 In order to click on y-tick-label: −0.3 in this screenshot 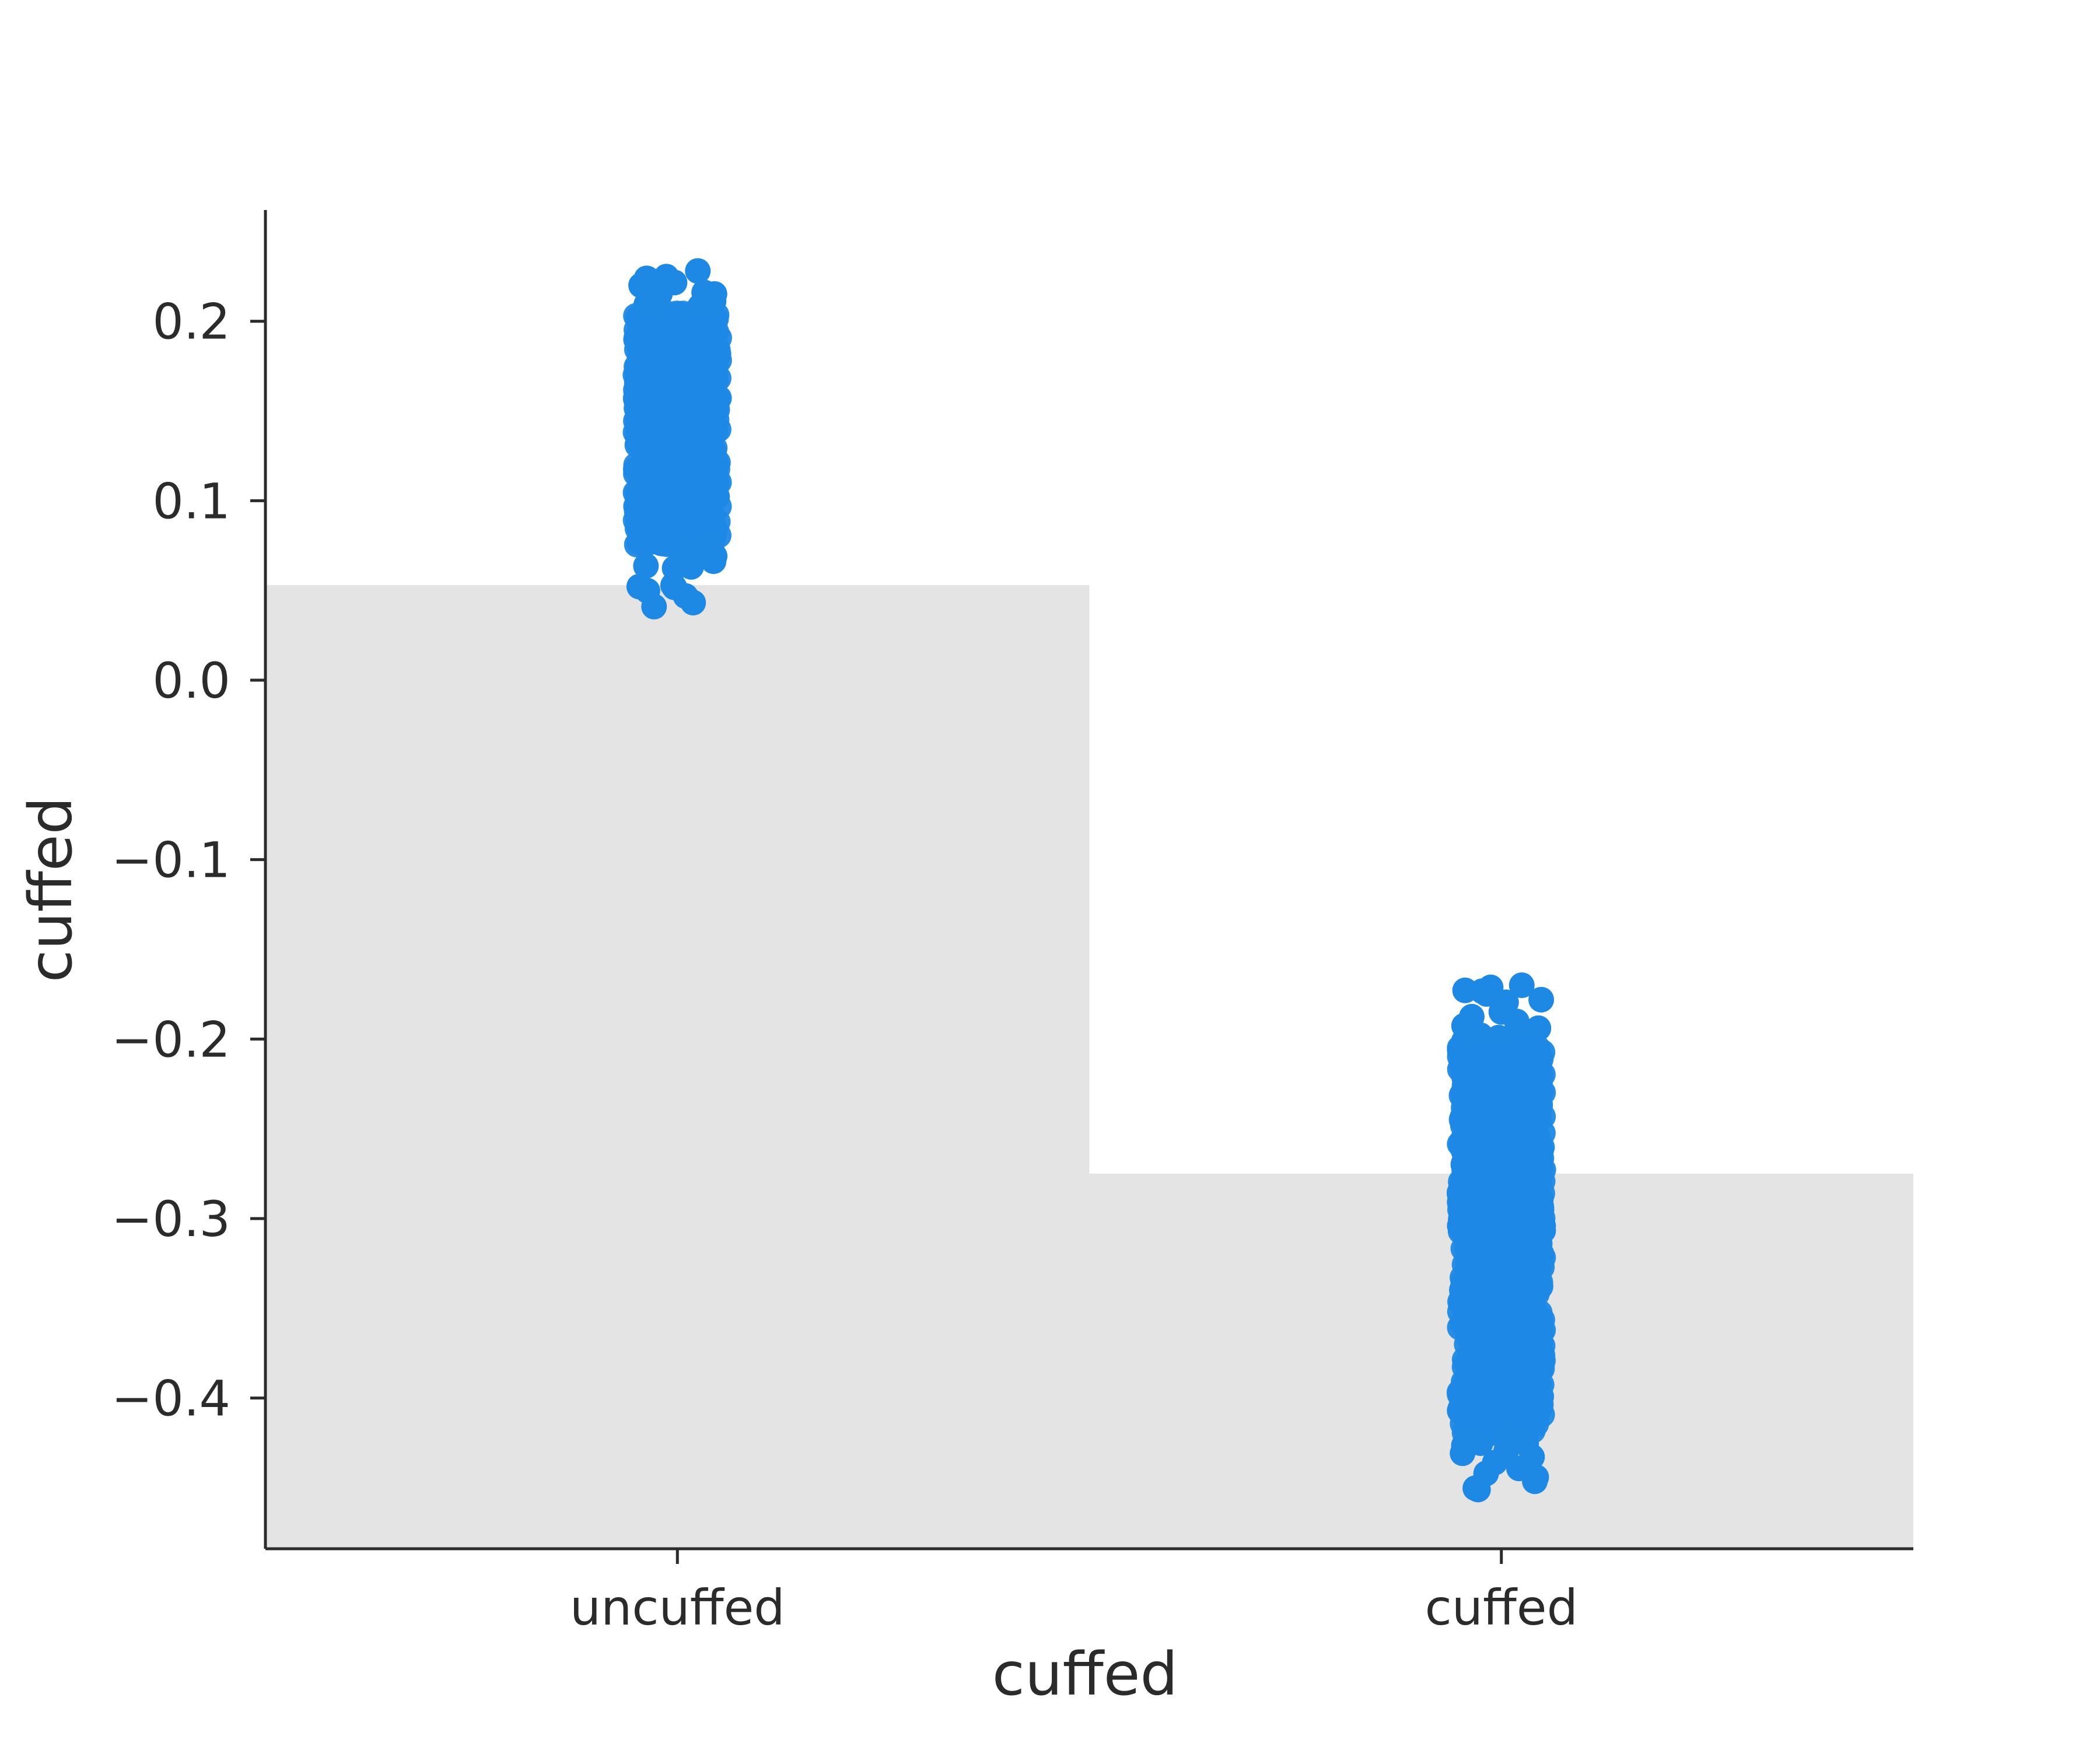, I will do `click(170, 1219)`.